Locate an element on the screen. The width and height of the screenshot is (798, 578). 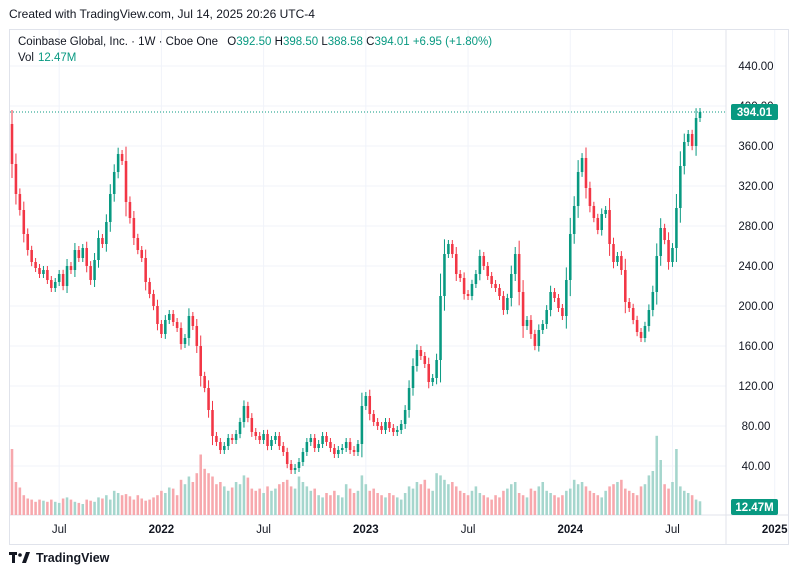
symbol-title: Coinbase Global, Inc. · 1W · Cboe One is located at coordinates (118, 42).